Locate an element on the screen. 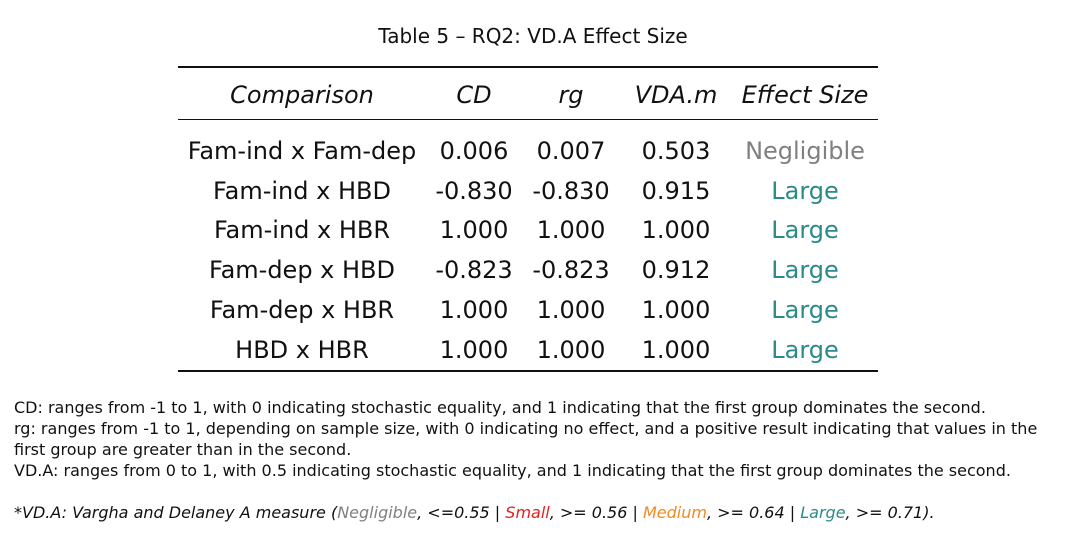  header-comparison: Comparison is located at coordinates (302, 95).